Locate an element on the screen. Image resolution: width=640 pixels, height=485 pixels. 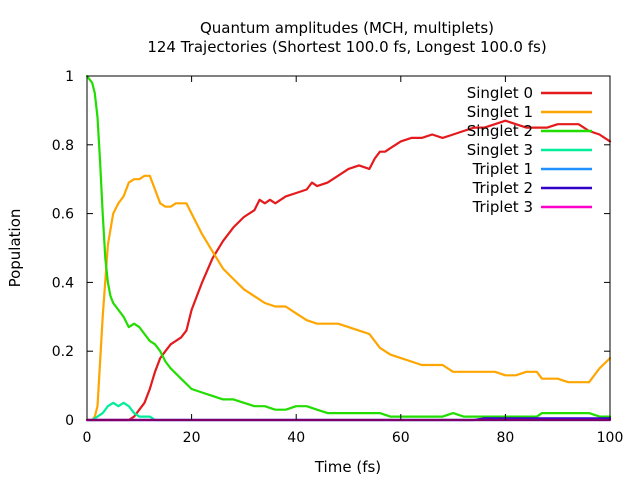
y-tick-label: 0.6 is located at coordinates (63, 215).